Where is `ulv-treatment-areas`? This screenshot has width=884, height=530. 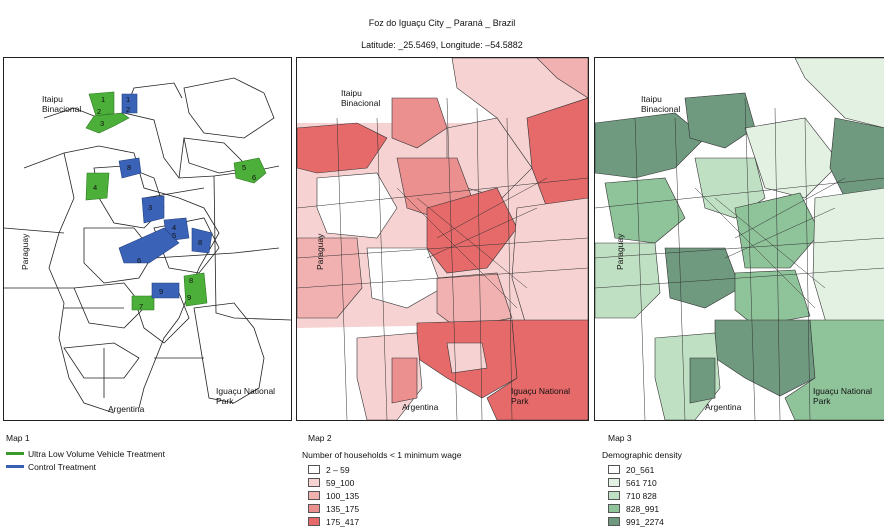
ulv-treatment-areas is located at coordinates (176, 201).